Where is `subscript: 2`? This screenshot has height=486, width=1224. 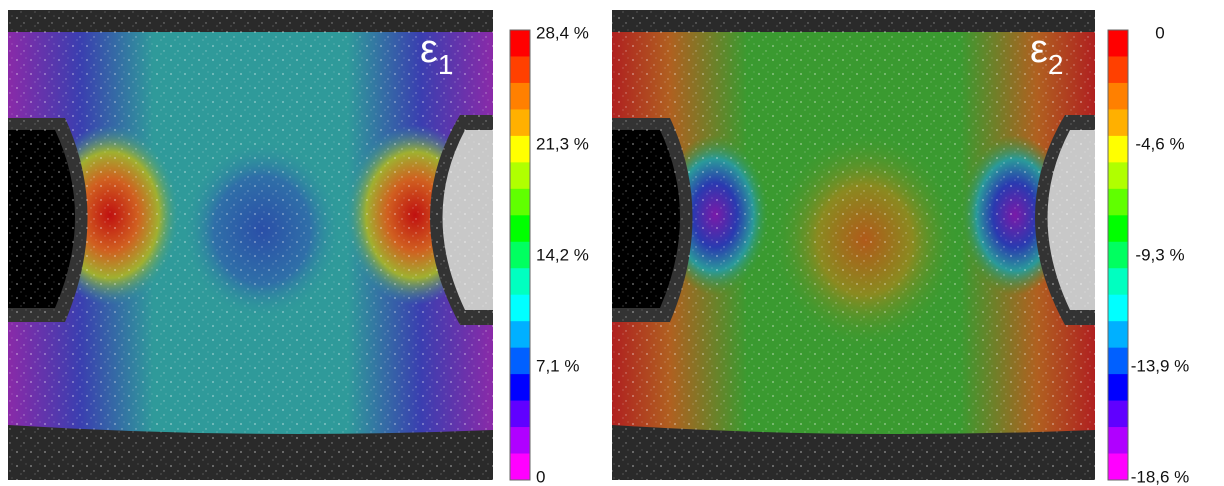 subscript: 2 is located at coordinates (1056, 64).